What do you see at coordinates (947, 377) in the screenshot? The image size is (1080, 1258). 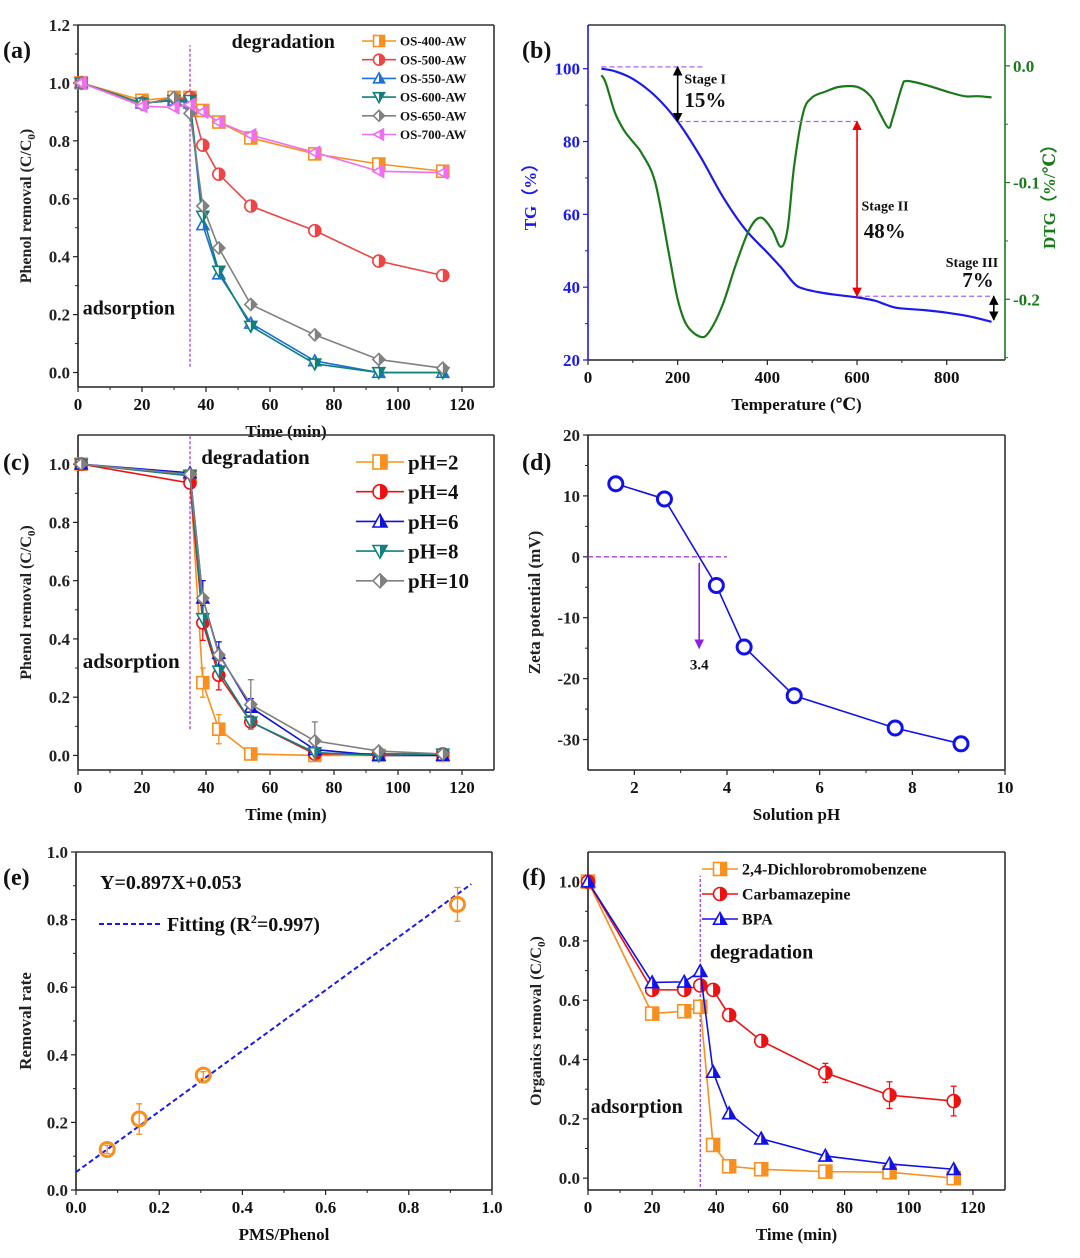 I see `x-tick-label: 800` at bounding box center [947, 377].